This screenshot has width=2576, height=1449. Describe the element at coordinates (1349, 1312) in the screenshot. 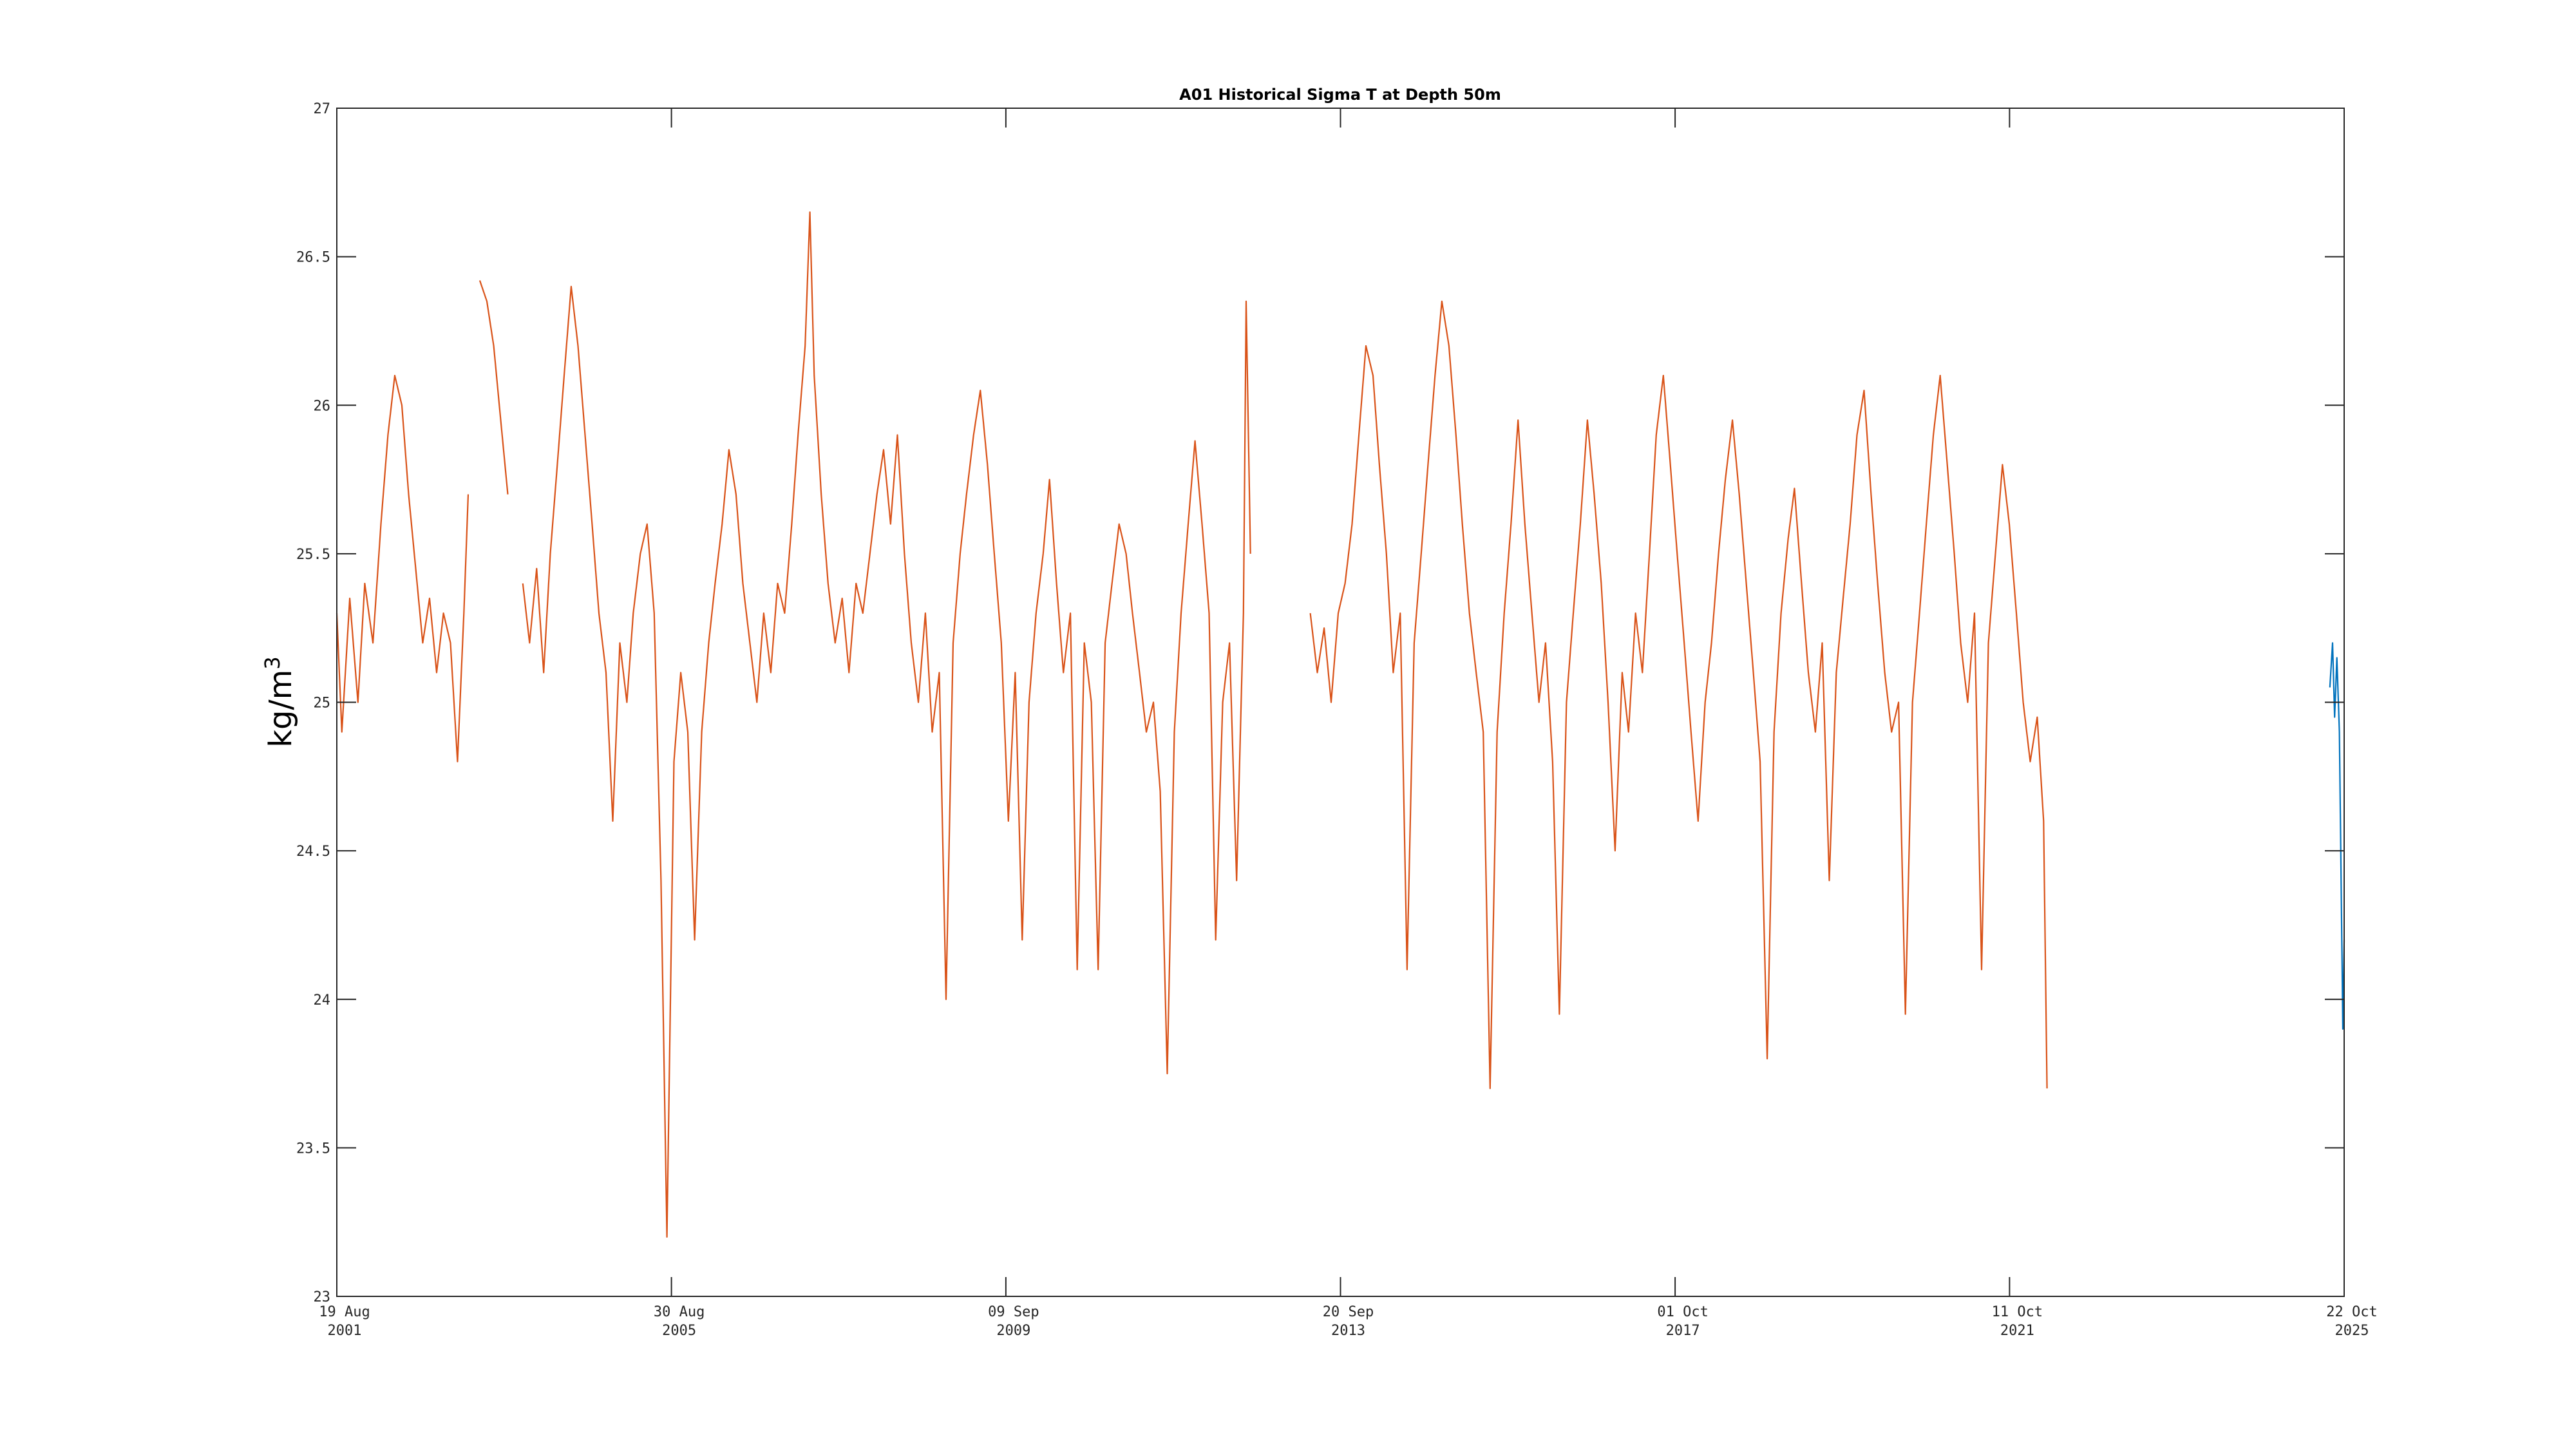

I see `x-tick-label-day: 20 Sep` at that location.